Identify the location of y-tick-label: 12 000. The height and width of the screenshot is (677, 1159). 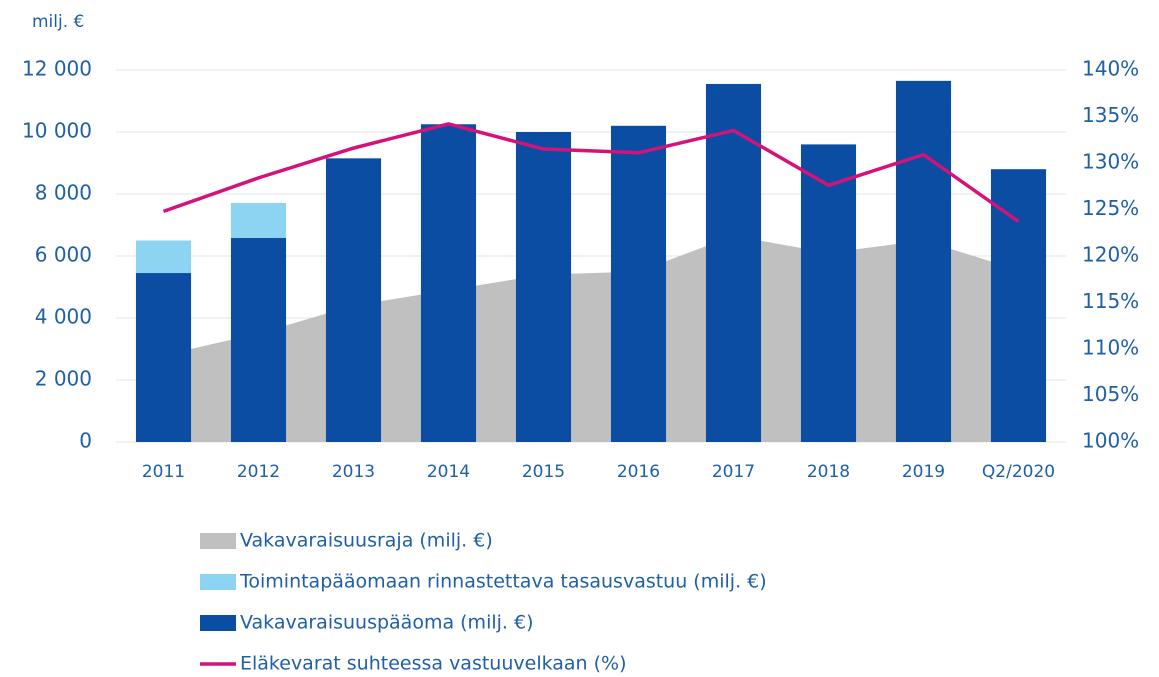
(57, 69).